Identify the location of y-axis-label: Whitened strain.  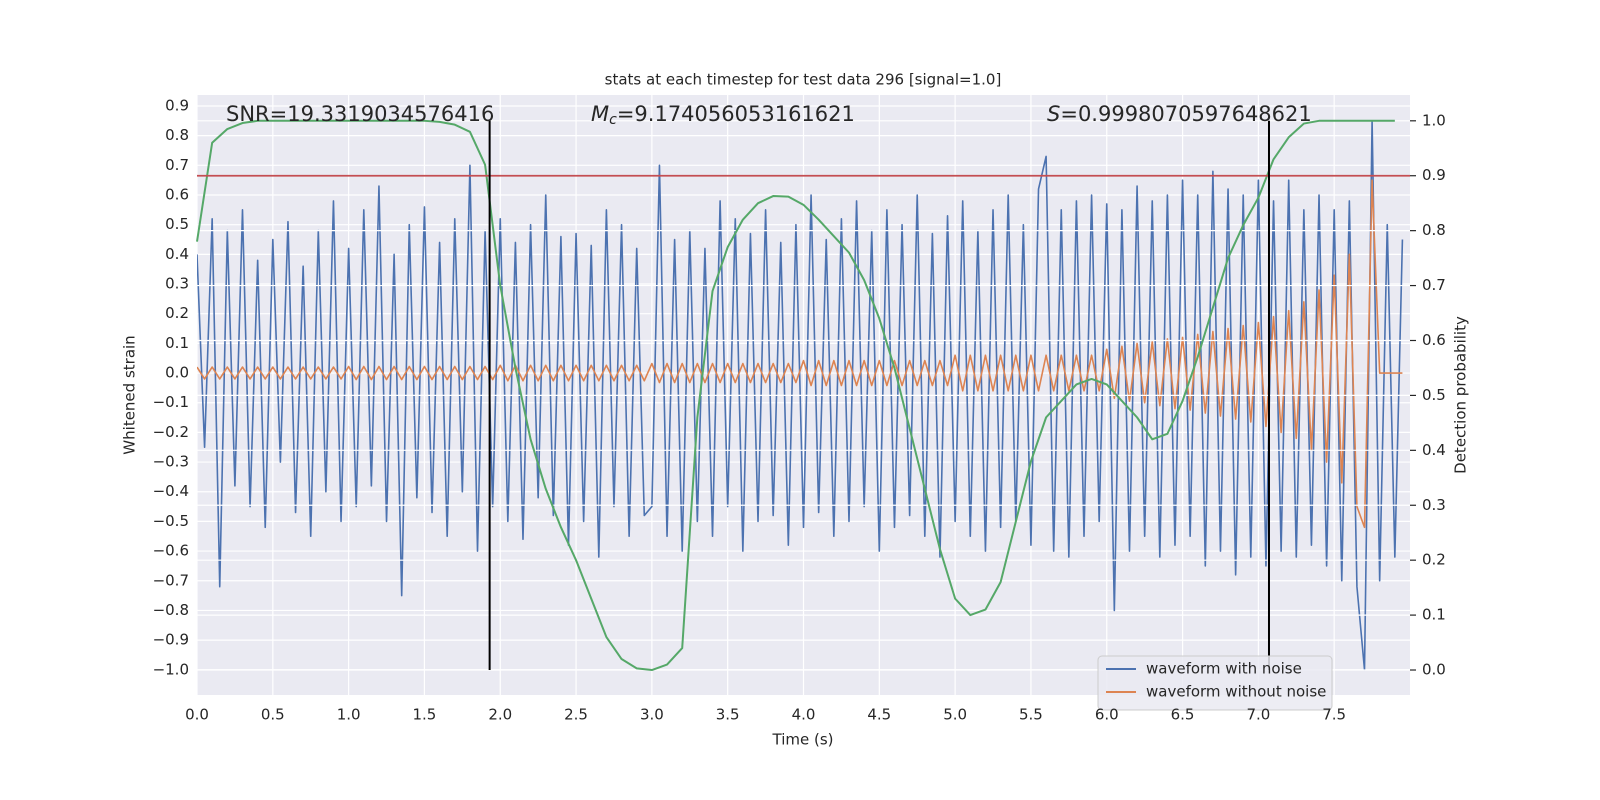
(130, 394).